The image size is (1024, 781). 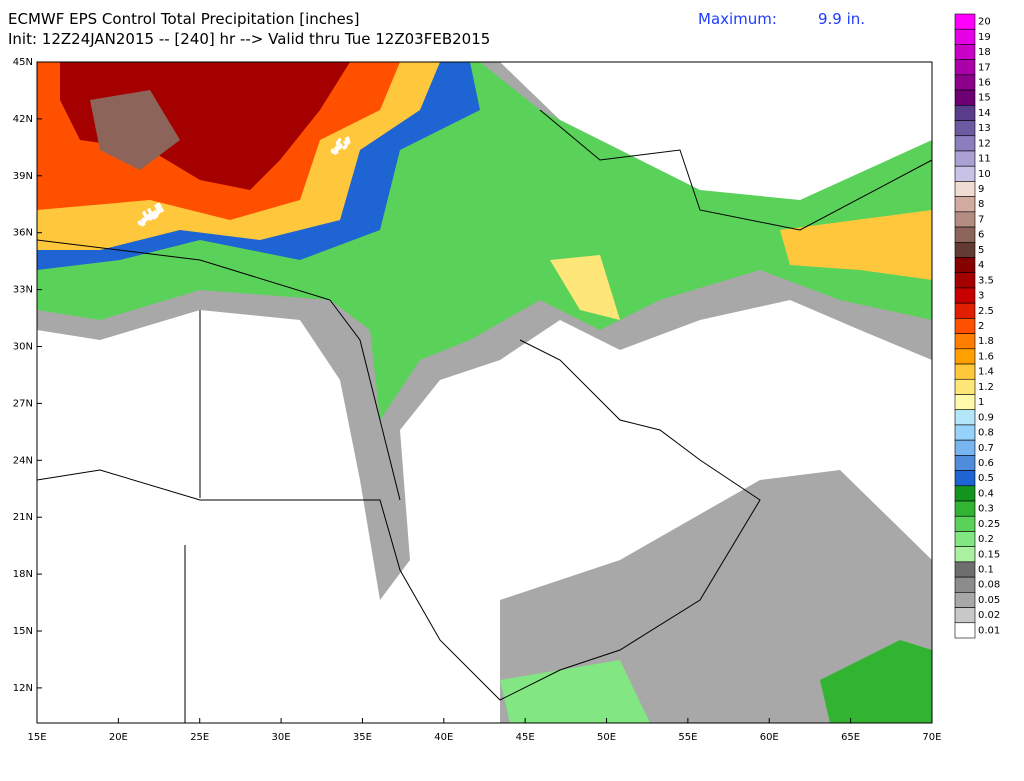 What do you see at coordinates (984, 98) in the screenshot?
I see `legend-label: 15` at bounding box center [984, 98].